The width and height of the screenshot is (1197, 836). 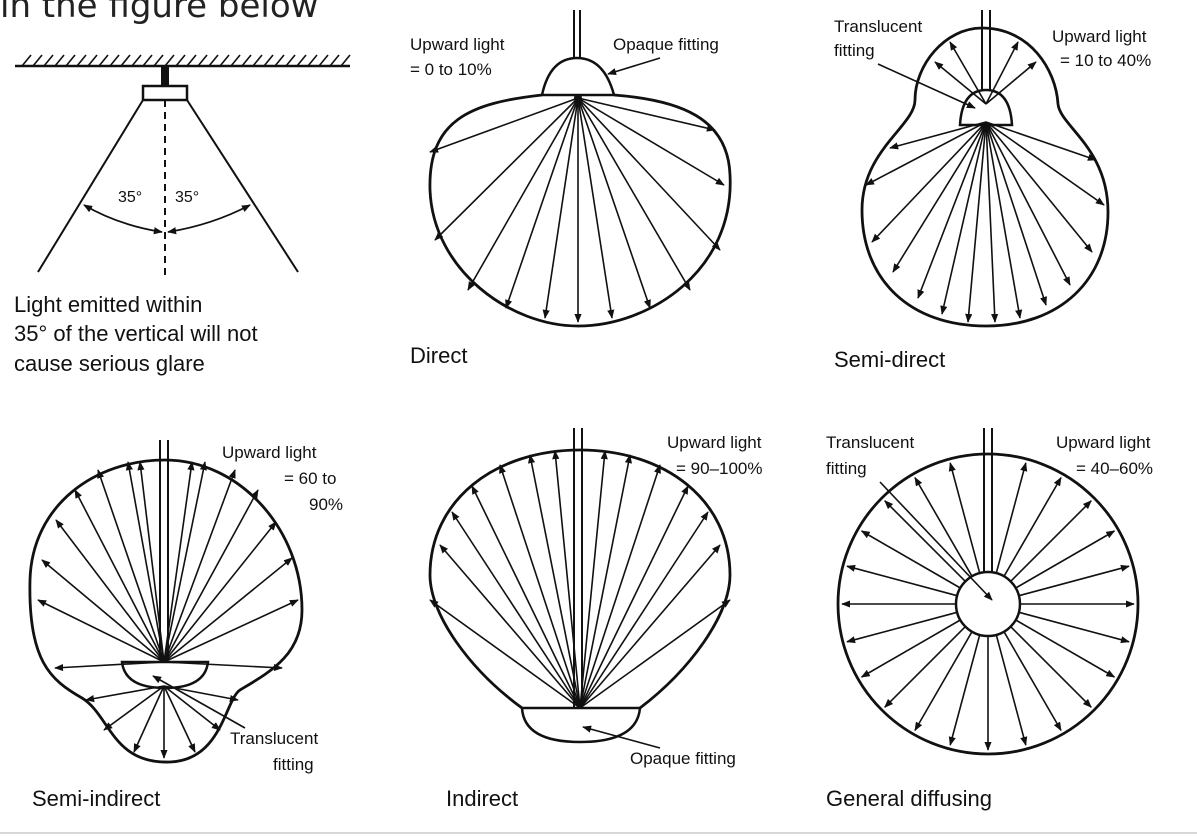 What do you see at coordinates (714, 442) in the screenshot?
I see `indirect-upward-line-1: Upward light` at bounding box center [714, 442].